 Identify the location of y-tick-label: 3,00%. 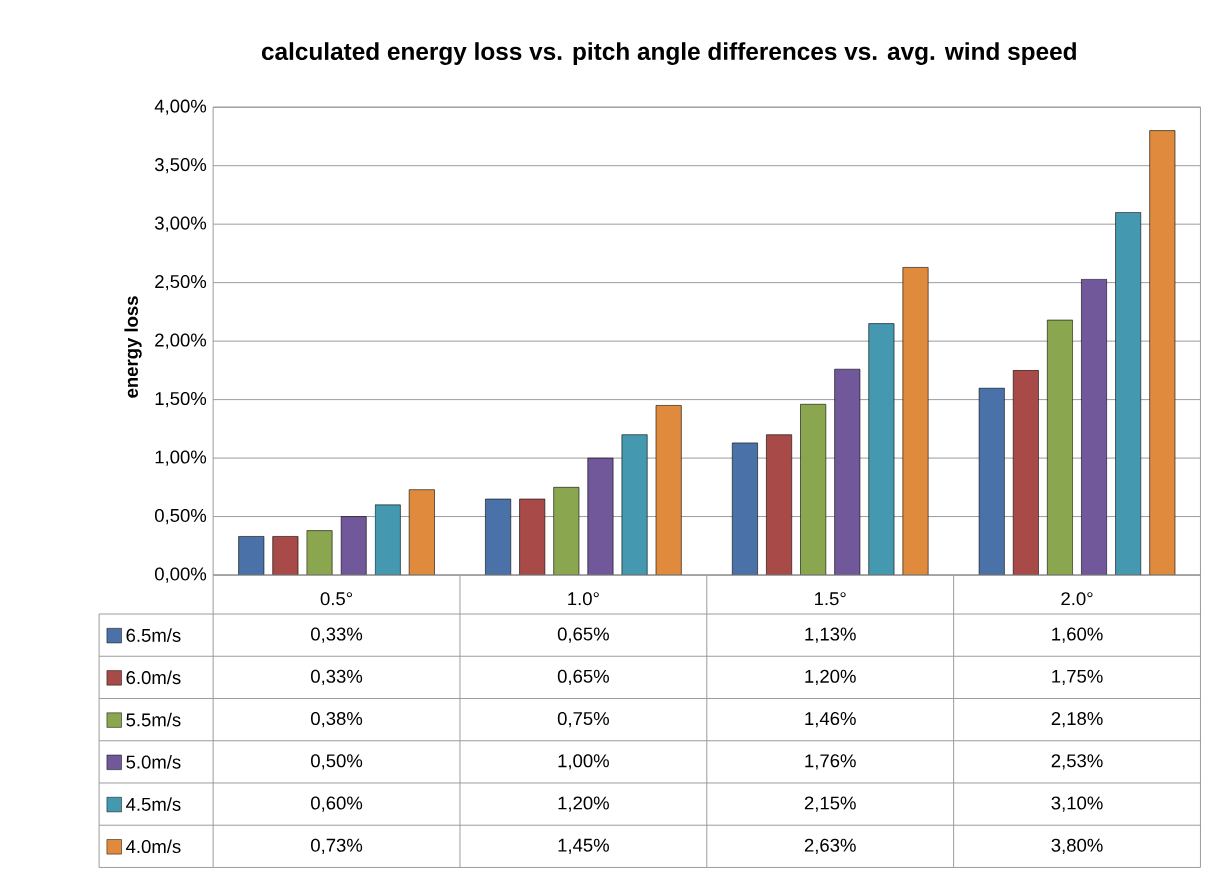
(180, 224).